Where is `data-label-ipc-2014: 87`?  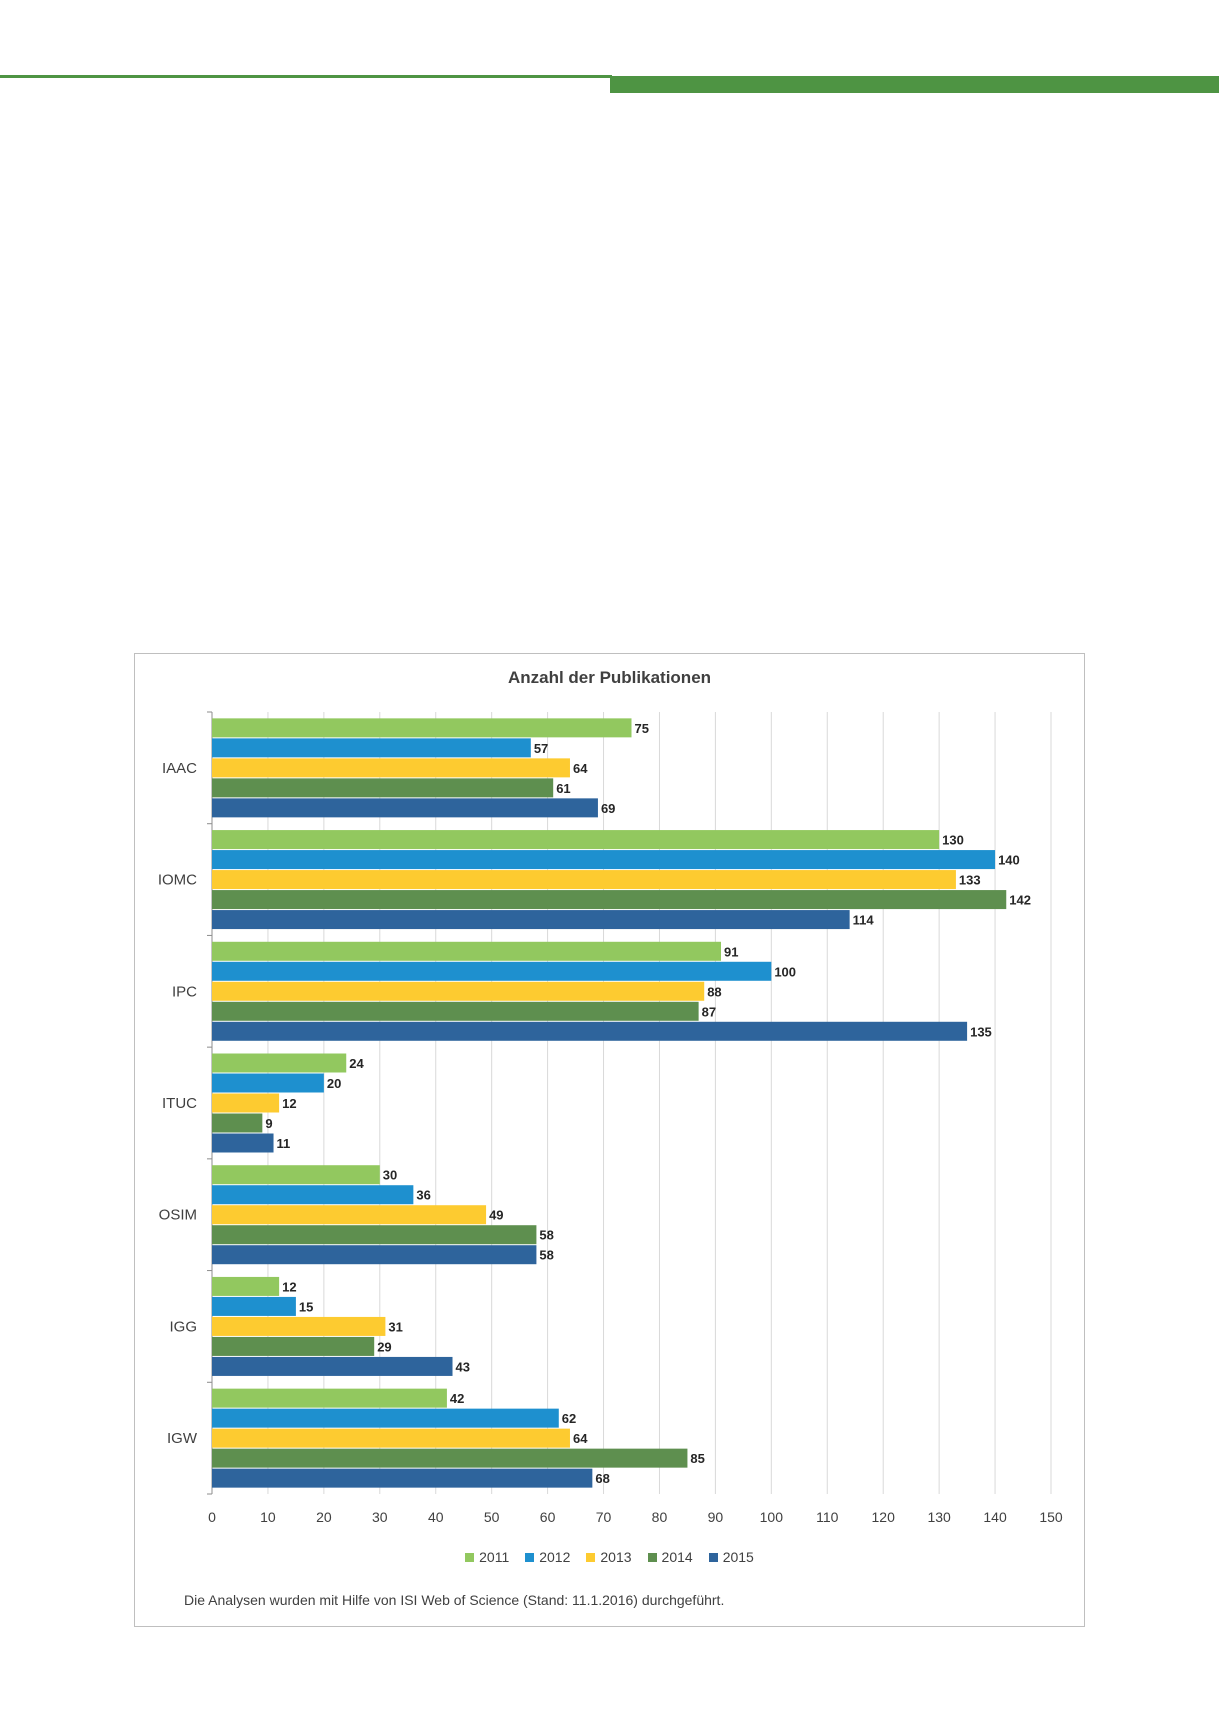
data-label-ipc-2014: 87 is located at coordinates (709, 1011).